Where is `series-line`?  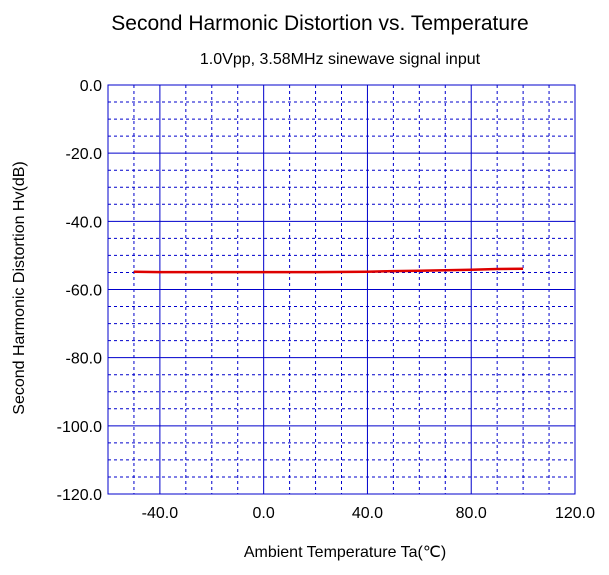 series-line is located at coordinates (328, 270).